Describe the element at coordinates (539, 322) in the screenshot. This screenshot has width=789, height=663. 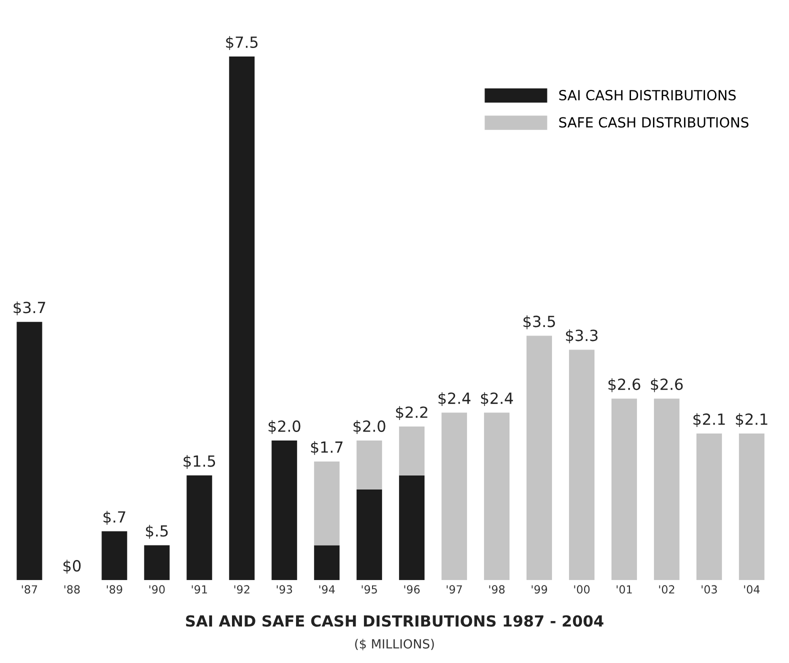
I see `data-label: $3.5` at that location.